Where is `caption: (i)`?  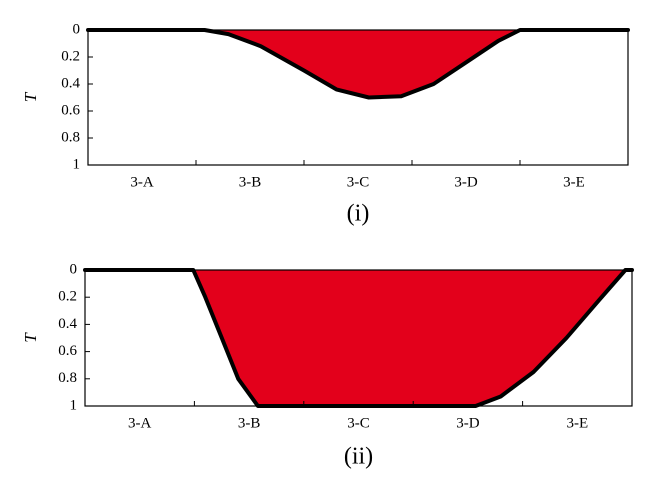
caption: (i) is located at coordinates (358, 214).